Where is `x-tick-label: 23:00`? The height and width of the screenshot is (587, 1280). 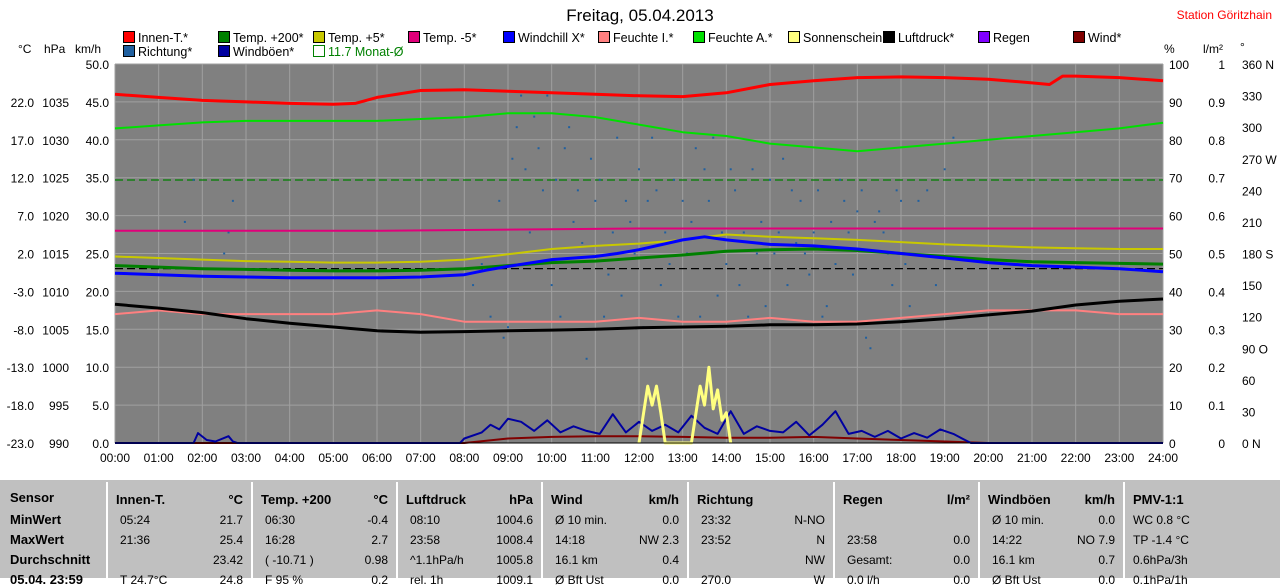 x-tick-label: 23:00 is located at coordinates (1119, 458).